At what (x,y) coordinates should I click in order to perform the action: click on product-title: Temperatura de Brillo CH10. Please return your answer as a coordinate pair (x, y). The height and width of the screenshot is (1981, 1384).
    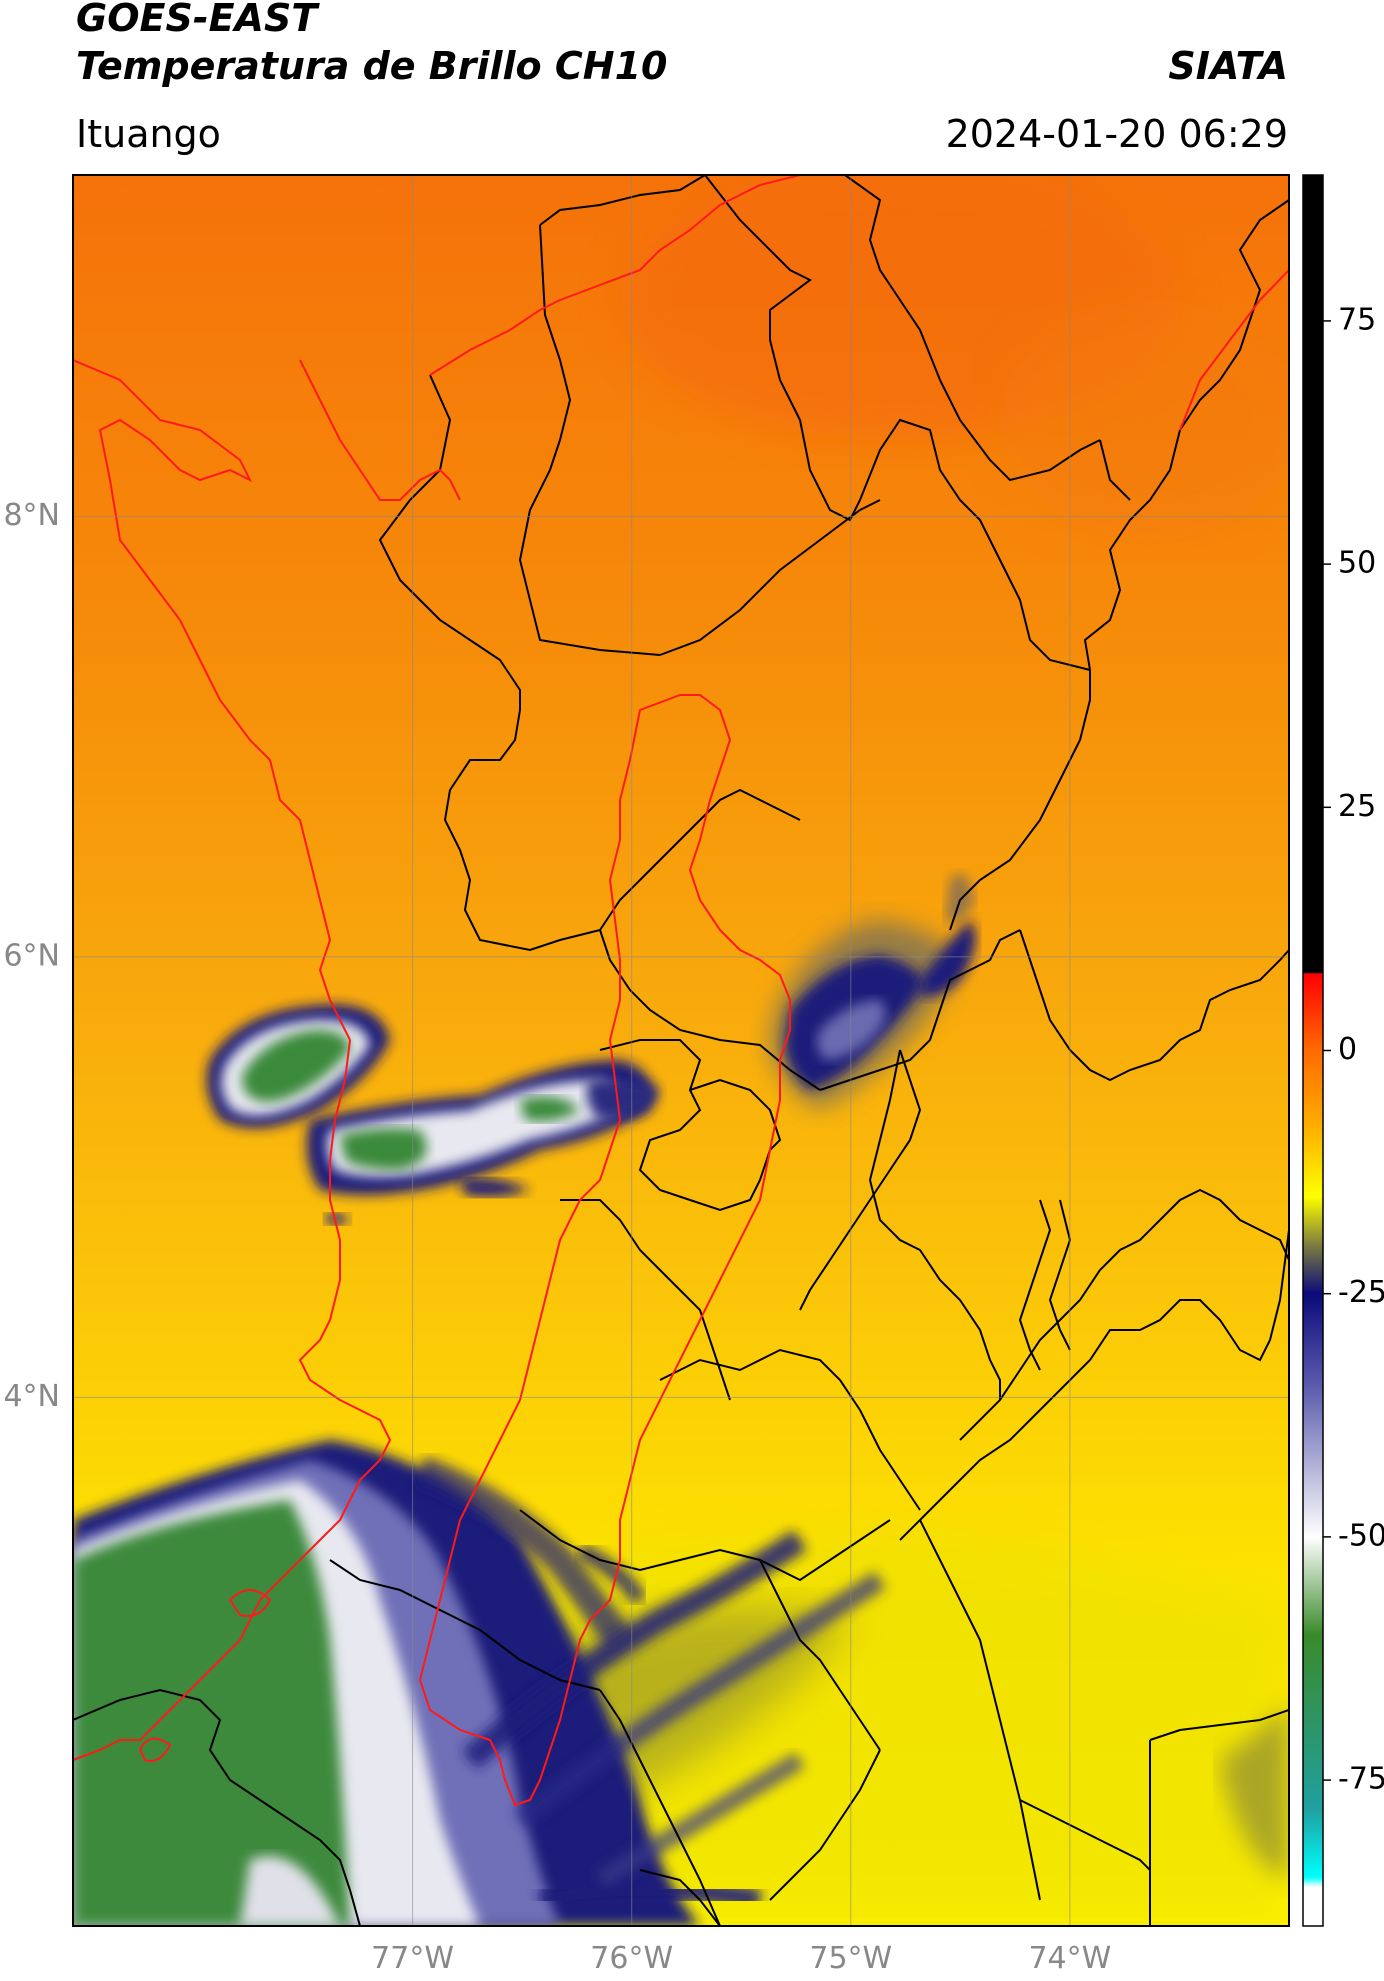
    Looking at the image, I should click on (372, 66).